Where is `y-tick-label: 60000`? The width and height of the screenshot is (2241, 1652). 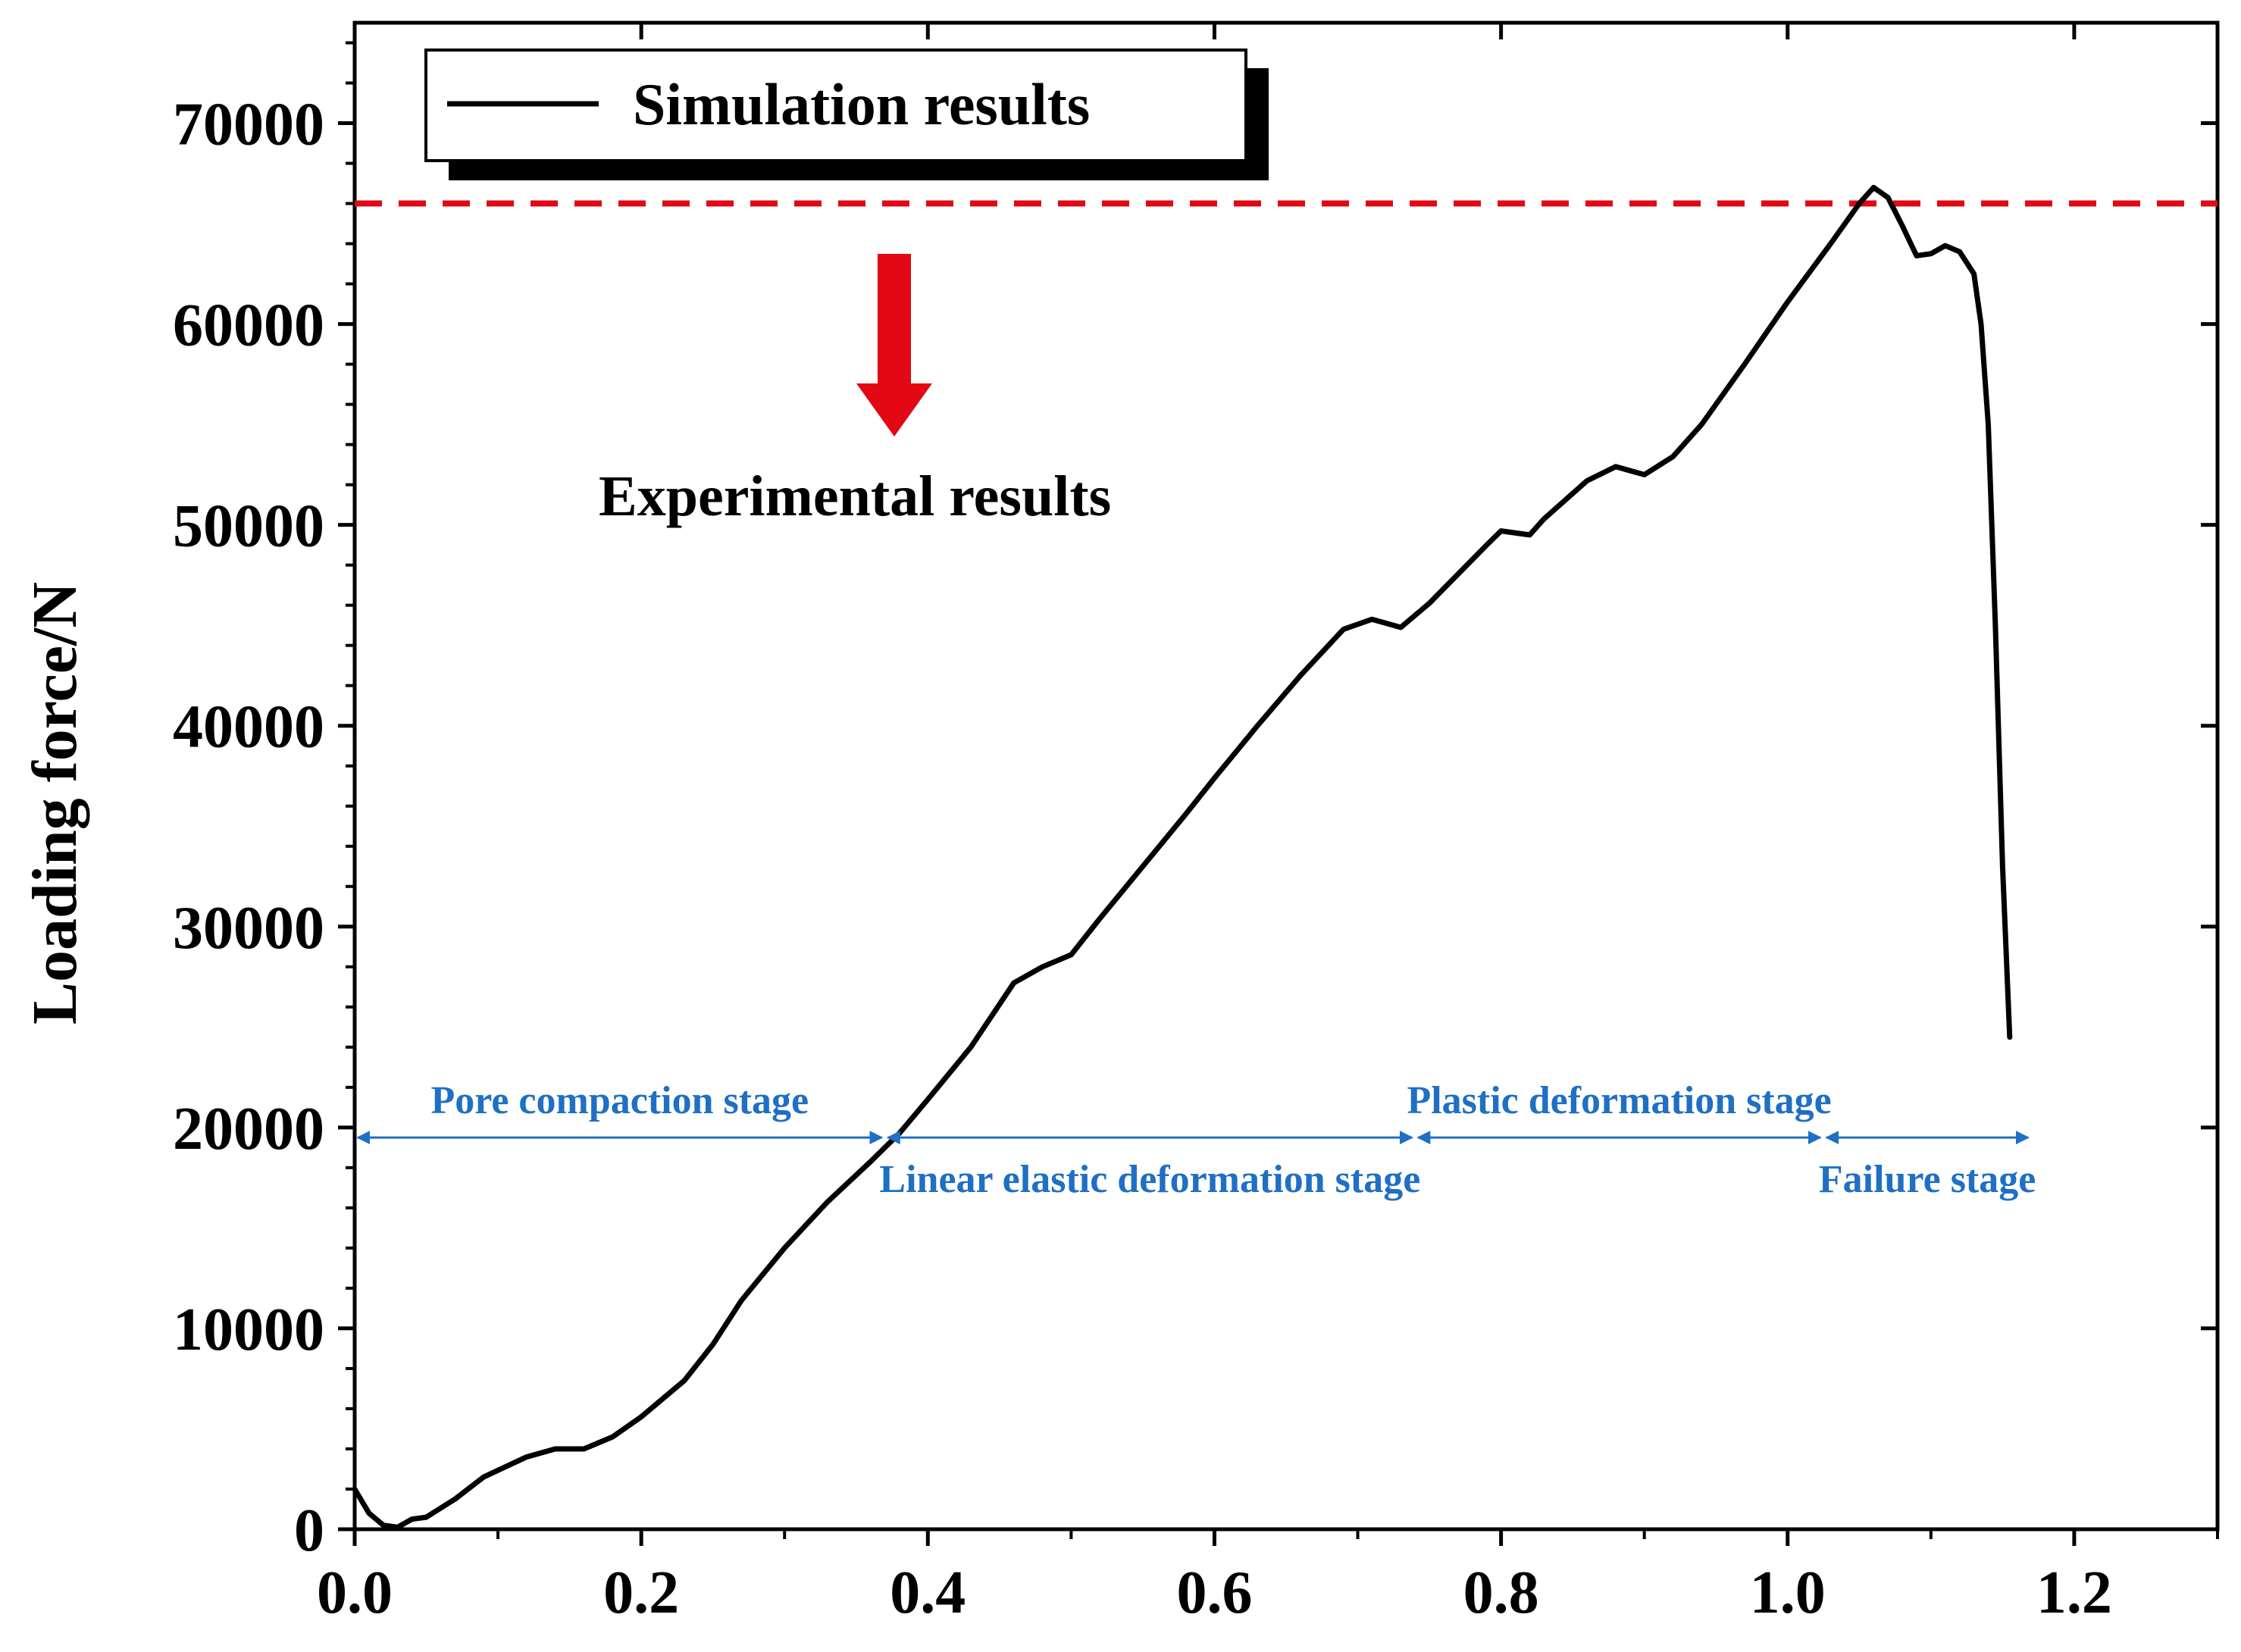 y-tick-label: 60000 is located at coordinates (248, 326).